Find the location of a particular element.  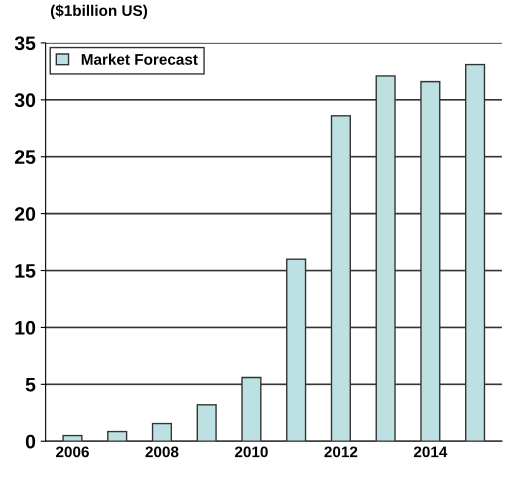

x-tick-label: 2010 is located at coordinates (251, 452).